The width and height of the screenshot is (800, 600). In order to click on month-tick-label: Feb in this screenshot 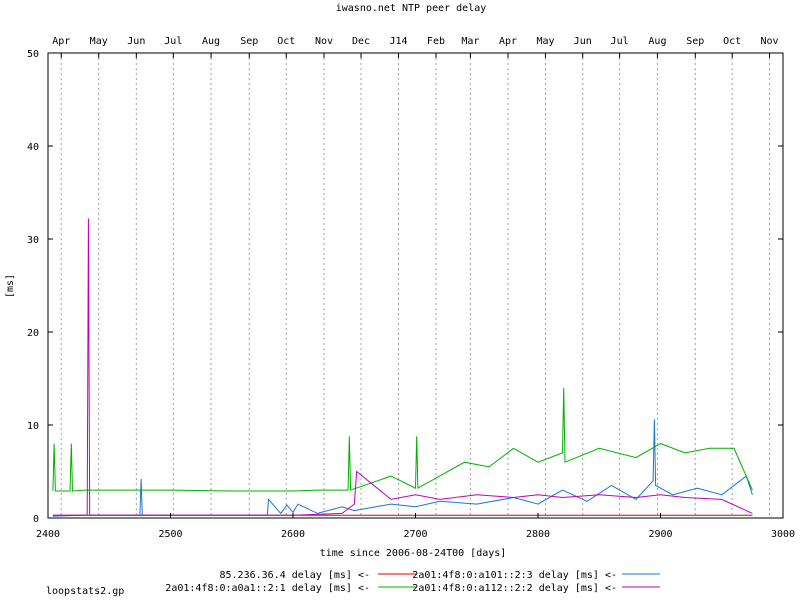, I will do `click(436, 41)`.